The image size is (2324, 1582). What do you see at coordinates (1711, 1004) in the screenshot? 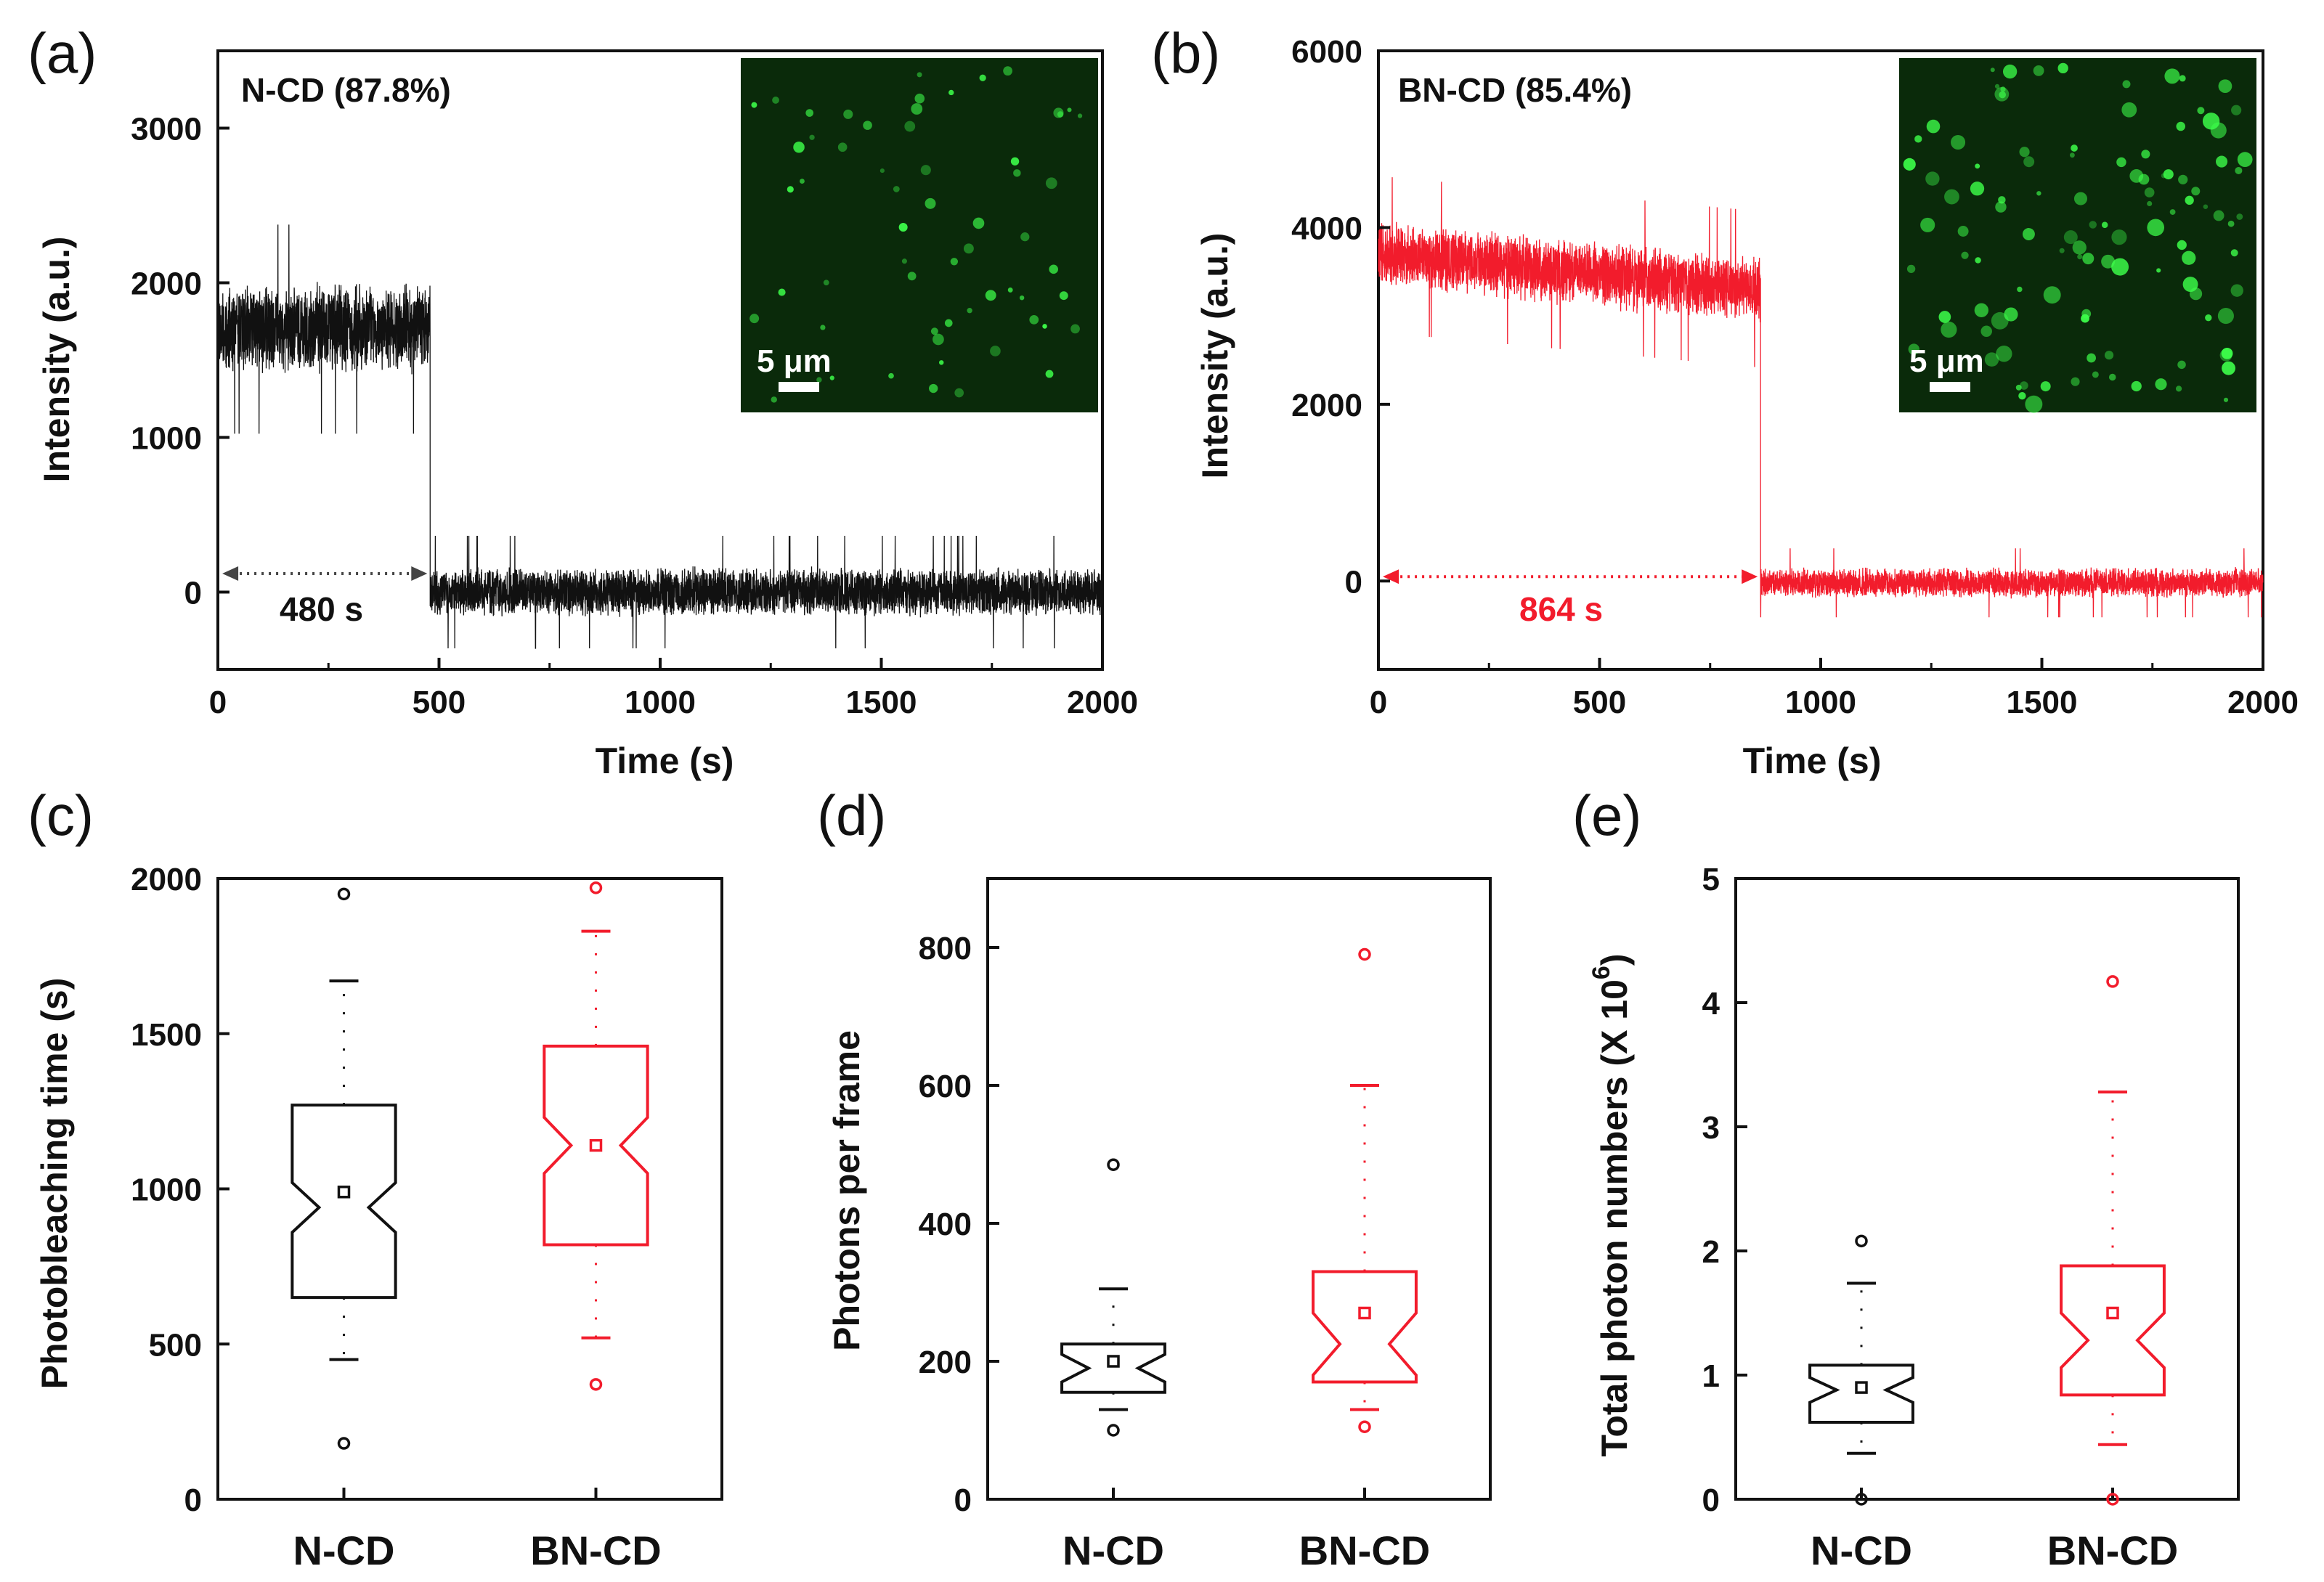
I see `y-tick-label: 4` at bounding box center [1711, 1004].